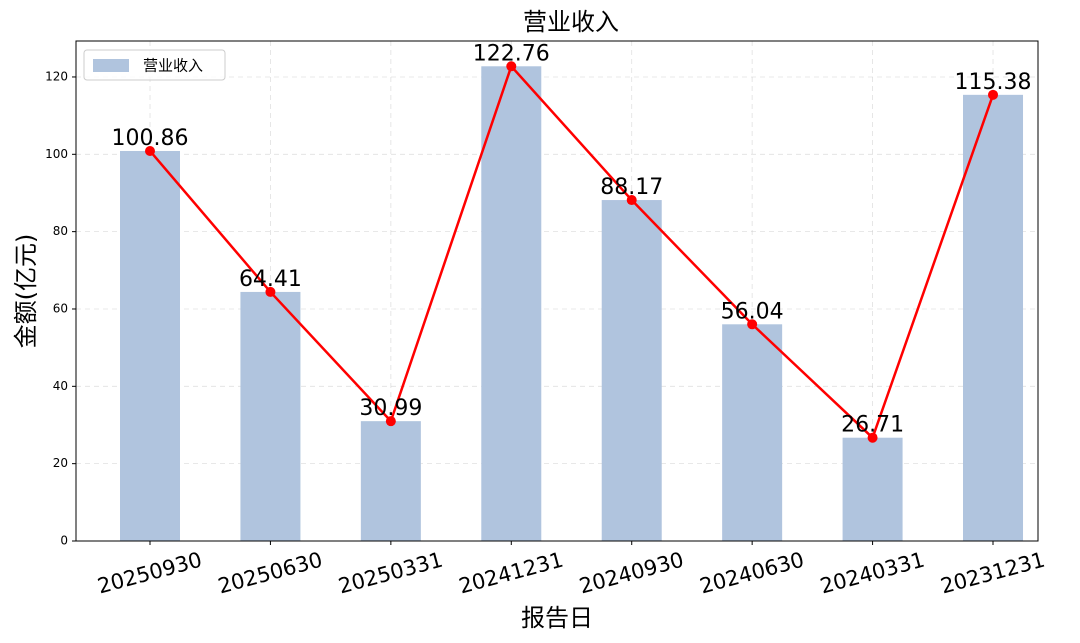 This screenshot has height=643, width=1080. Describe the element at coordinates (150, 138) in the screenshot. I see `data-label: 100.86` at that location.